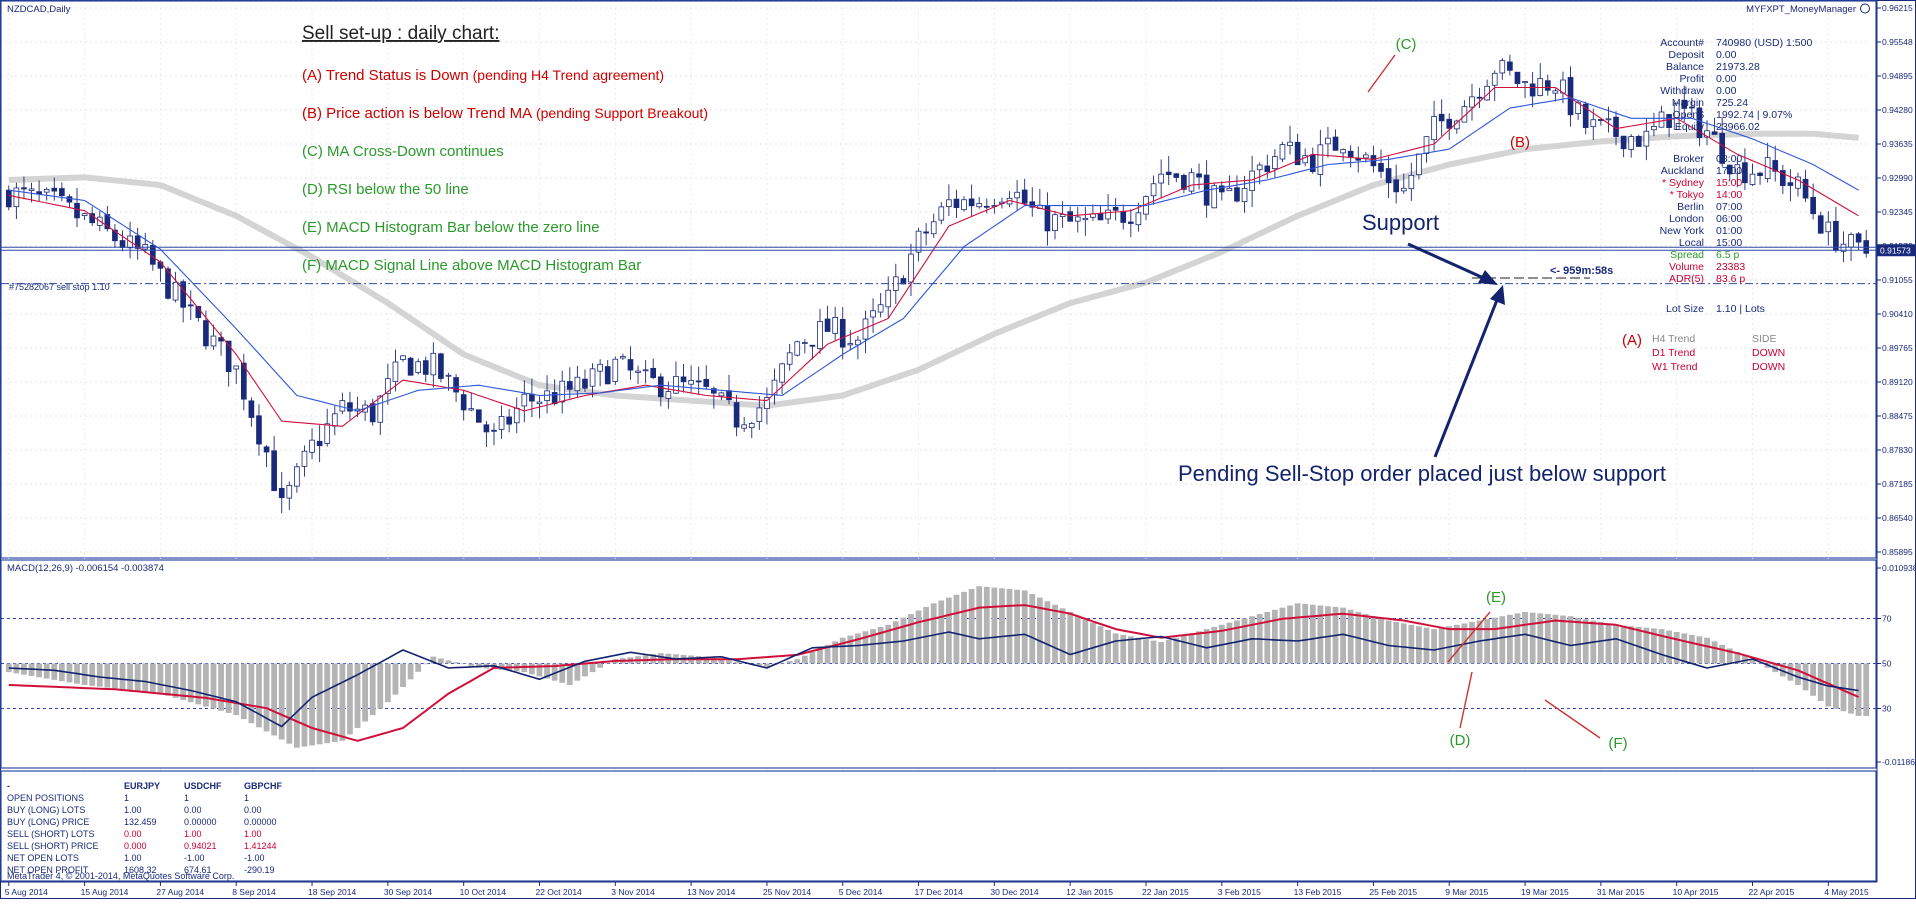 The image size is (1916, 904). I want to click on table-cell: 1.00, so click(133, 858).